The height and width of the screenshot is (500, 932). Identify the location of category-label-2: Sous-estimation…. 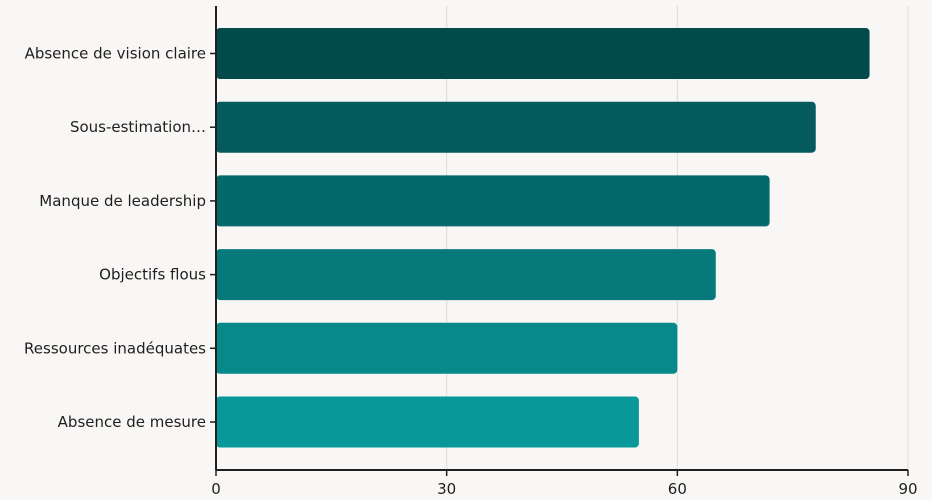
(138, 127).